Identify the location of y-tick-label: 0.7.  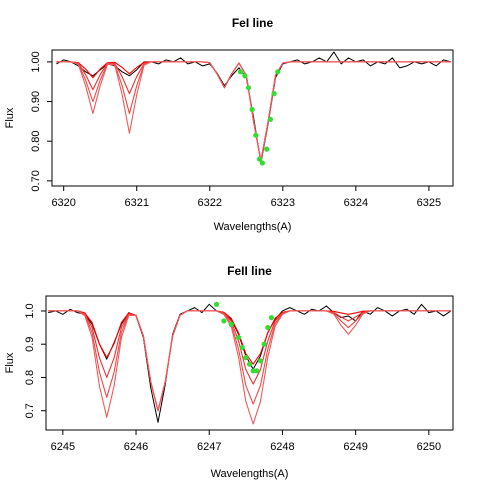
(30, 410).